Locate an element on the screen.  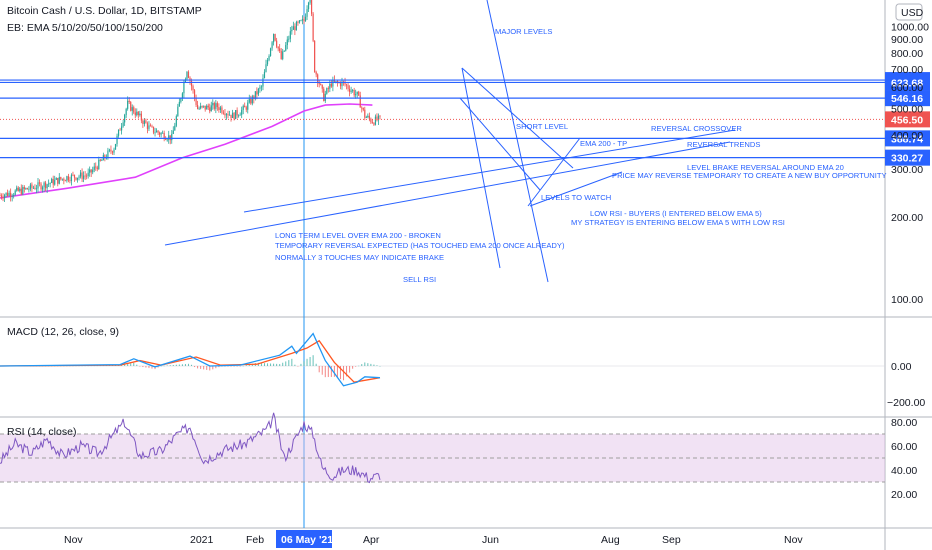
annotation-text: EMA 200 - TP is located at coordinates (603, 143).